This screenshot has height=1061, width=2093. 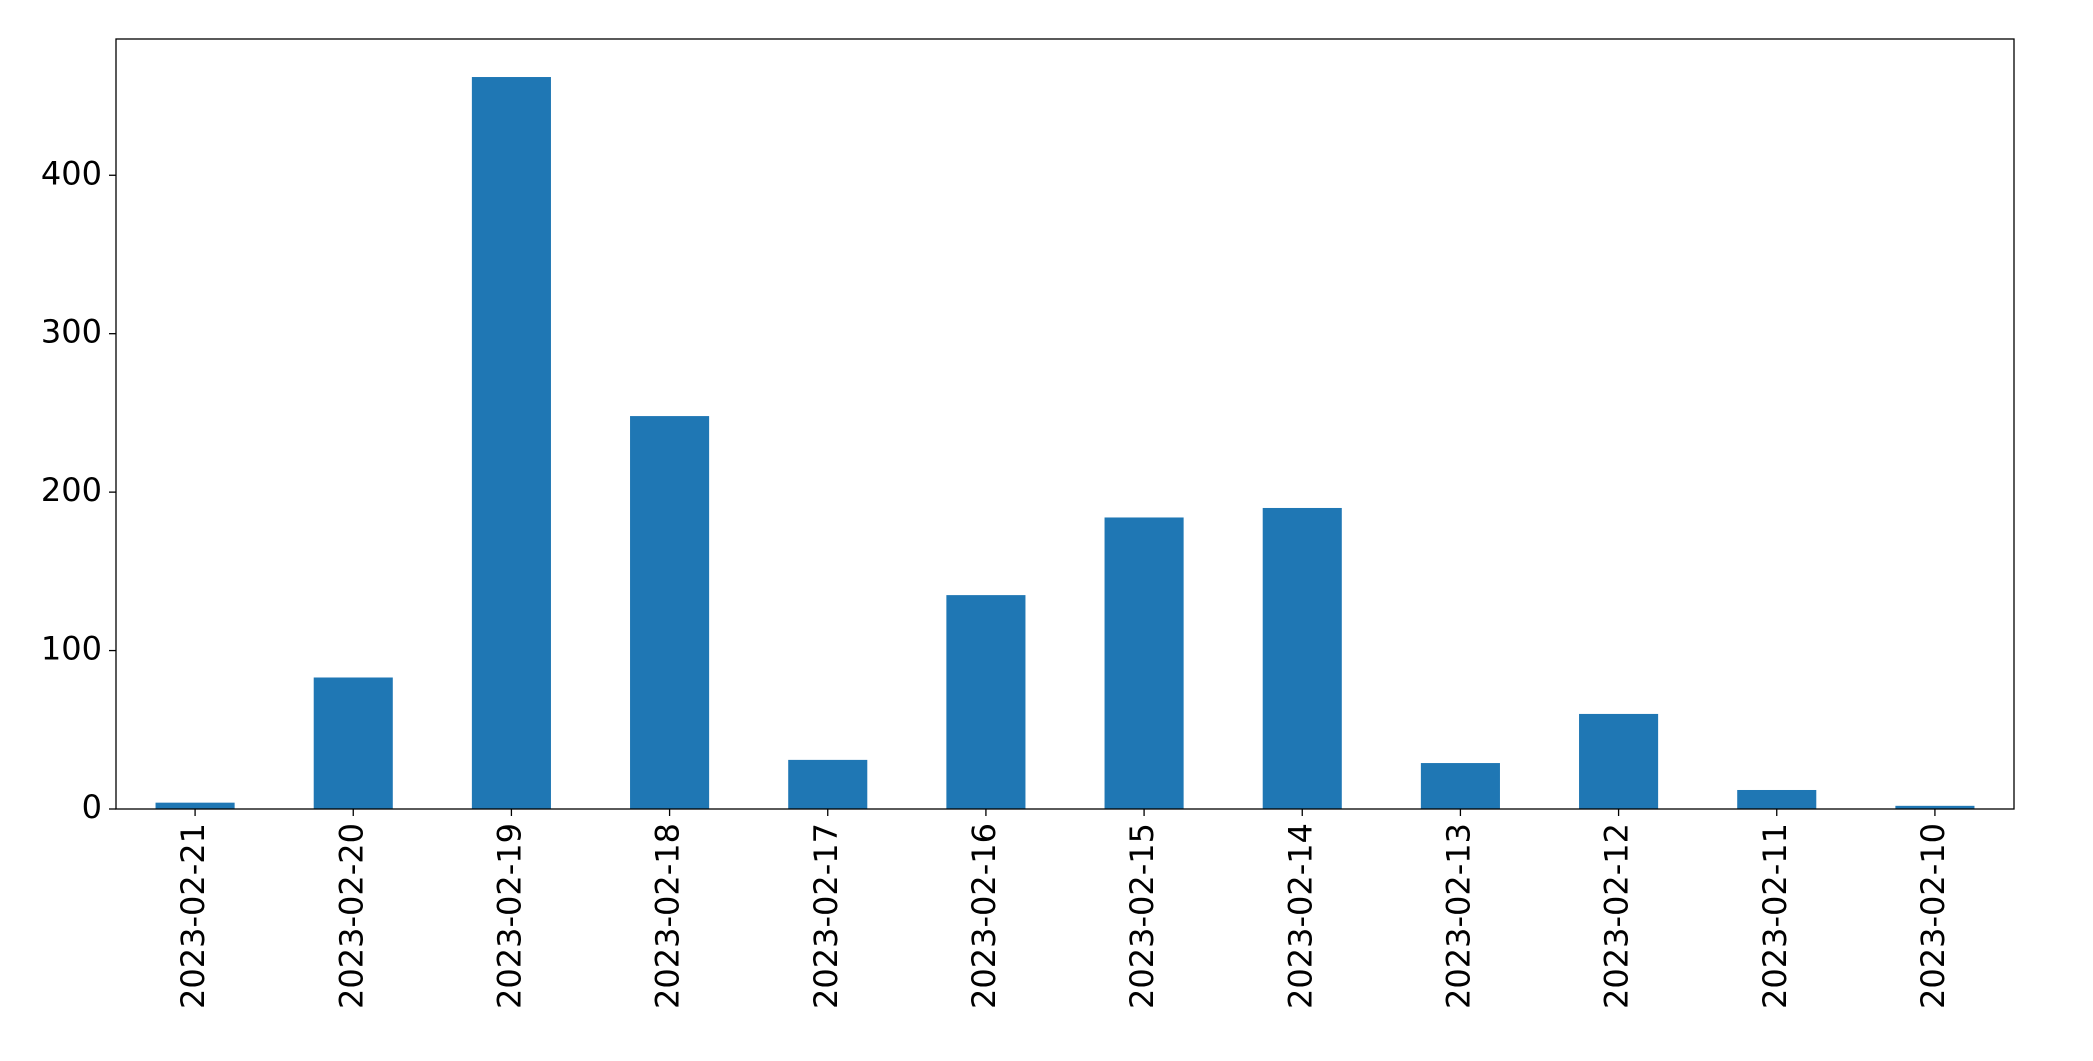 What do you see at coordinates (1775, 916) in the screenshot?
I see `x-tick-label: 2023-02-11` at bounding box center [1775, 916].